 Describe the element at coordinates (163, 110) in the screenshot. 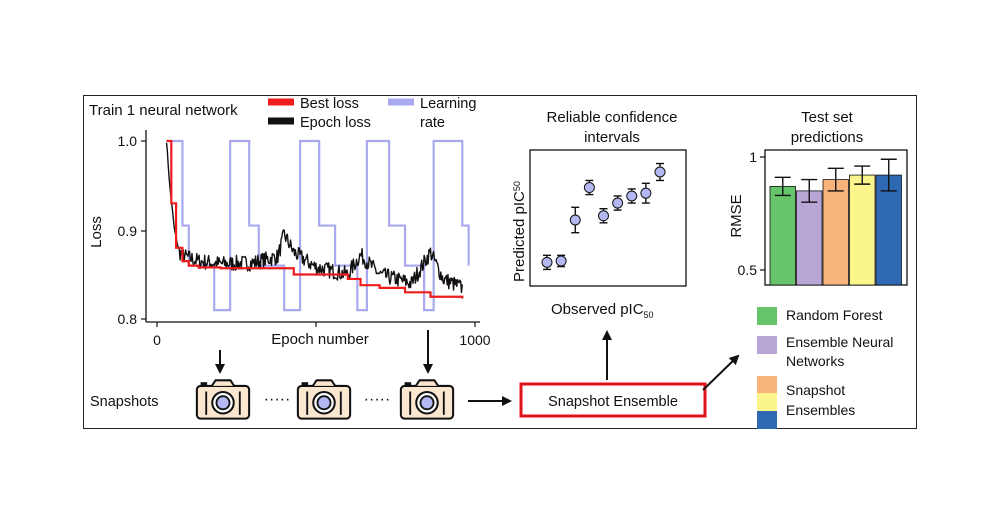

I see `train-panel-title: Train 1 neural network` at that location.